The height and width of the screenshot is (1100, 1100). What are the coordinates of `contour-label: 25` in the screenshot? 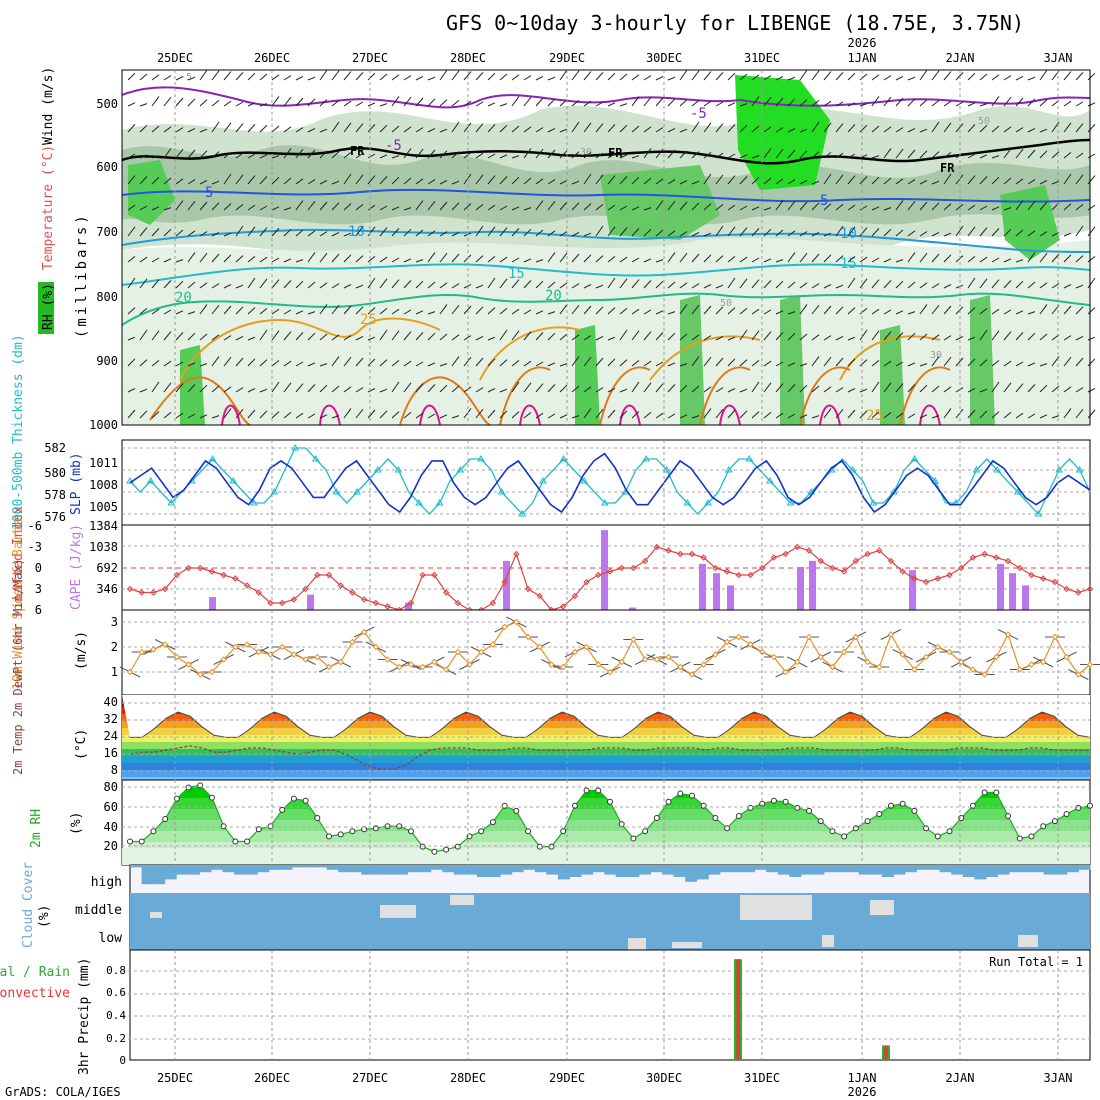 It's located at (368, 320).